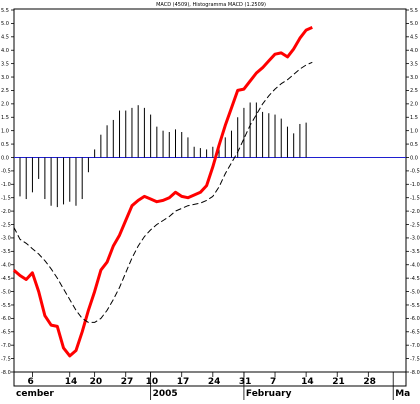 Image resolution: width=420 pixels, height=404 pixels. What do you see at coordinates (5, 131) in the screenshot?
I see `y-tick-label-left: 1.0` at bounding box center [5, 131].